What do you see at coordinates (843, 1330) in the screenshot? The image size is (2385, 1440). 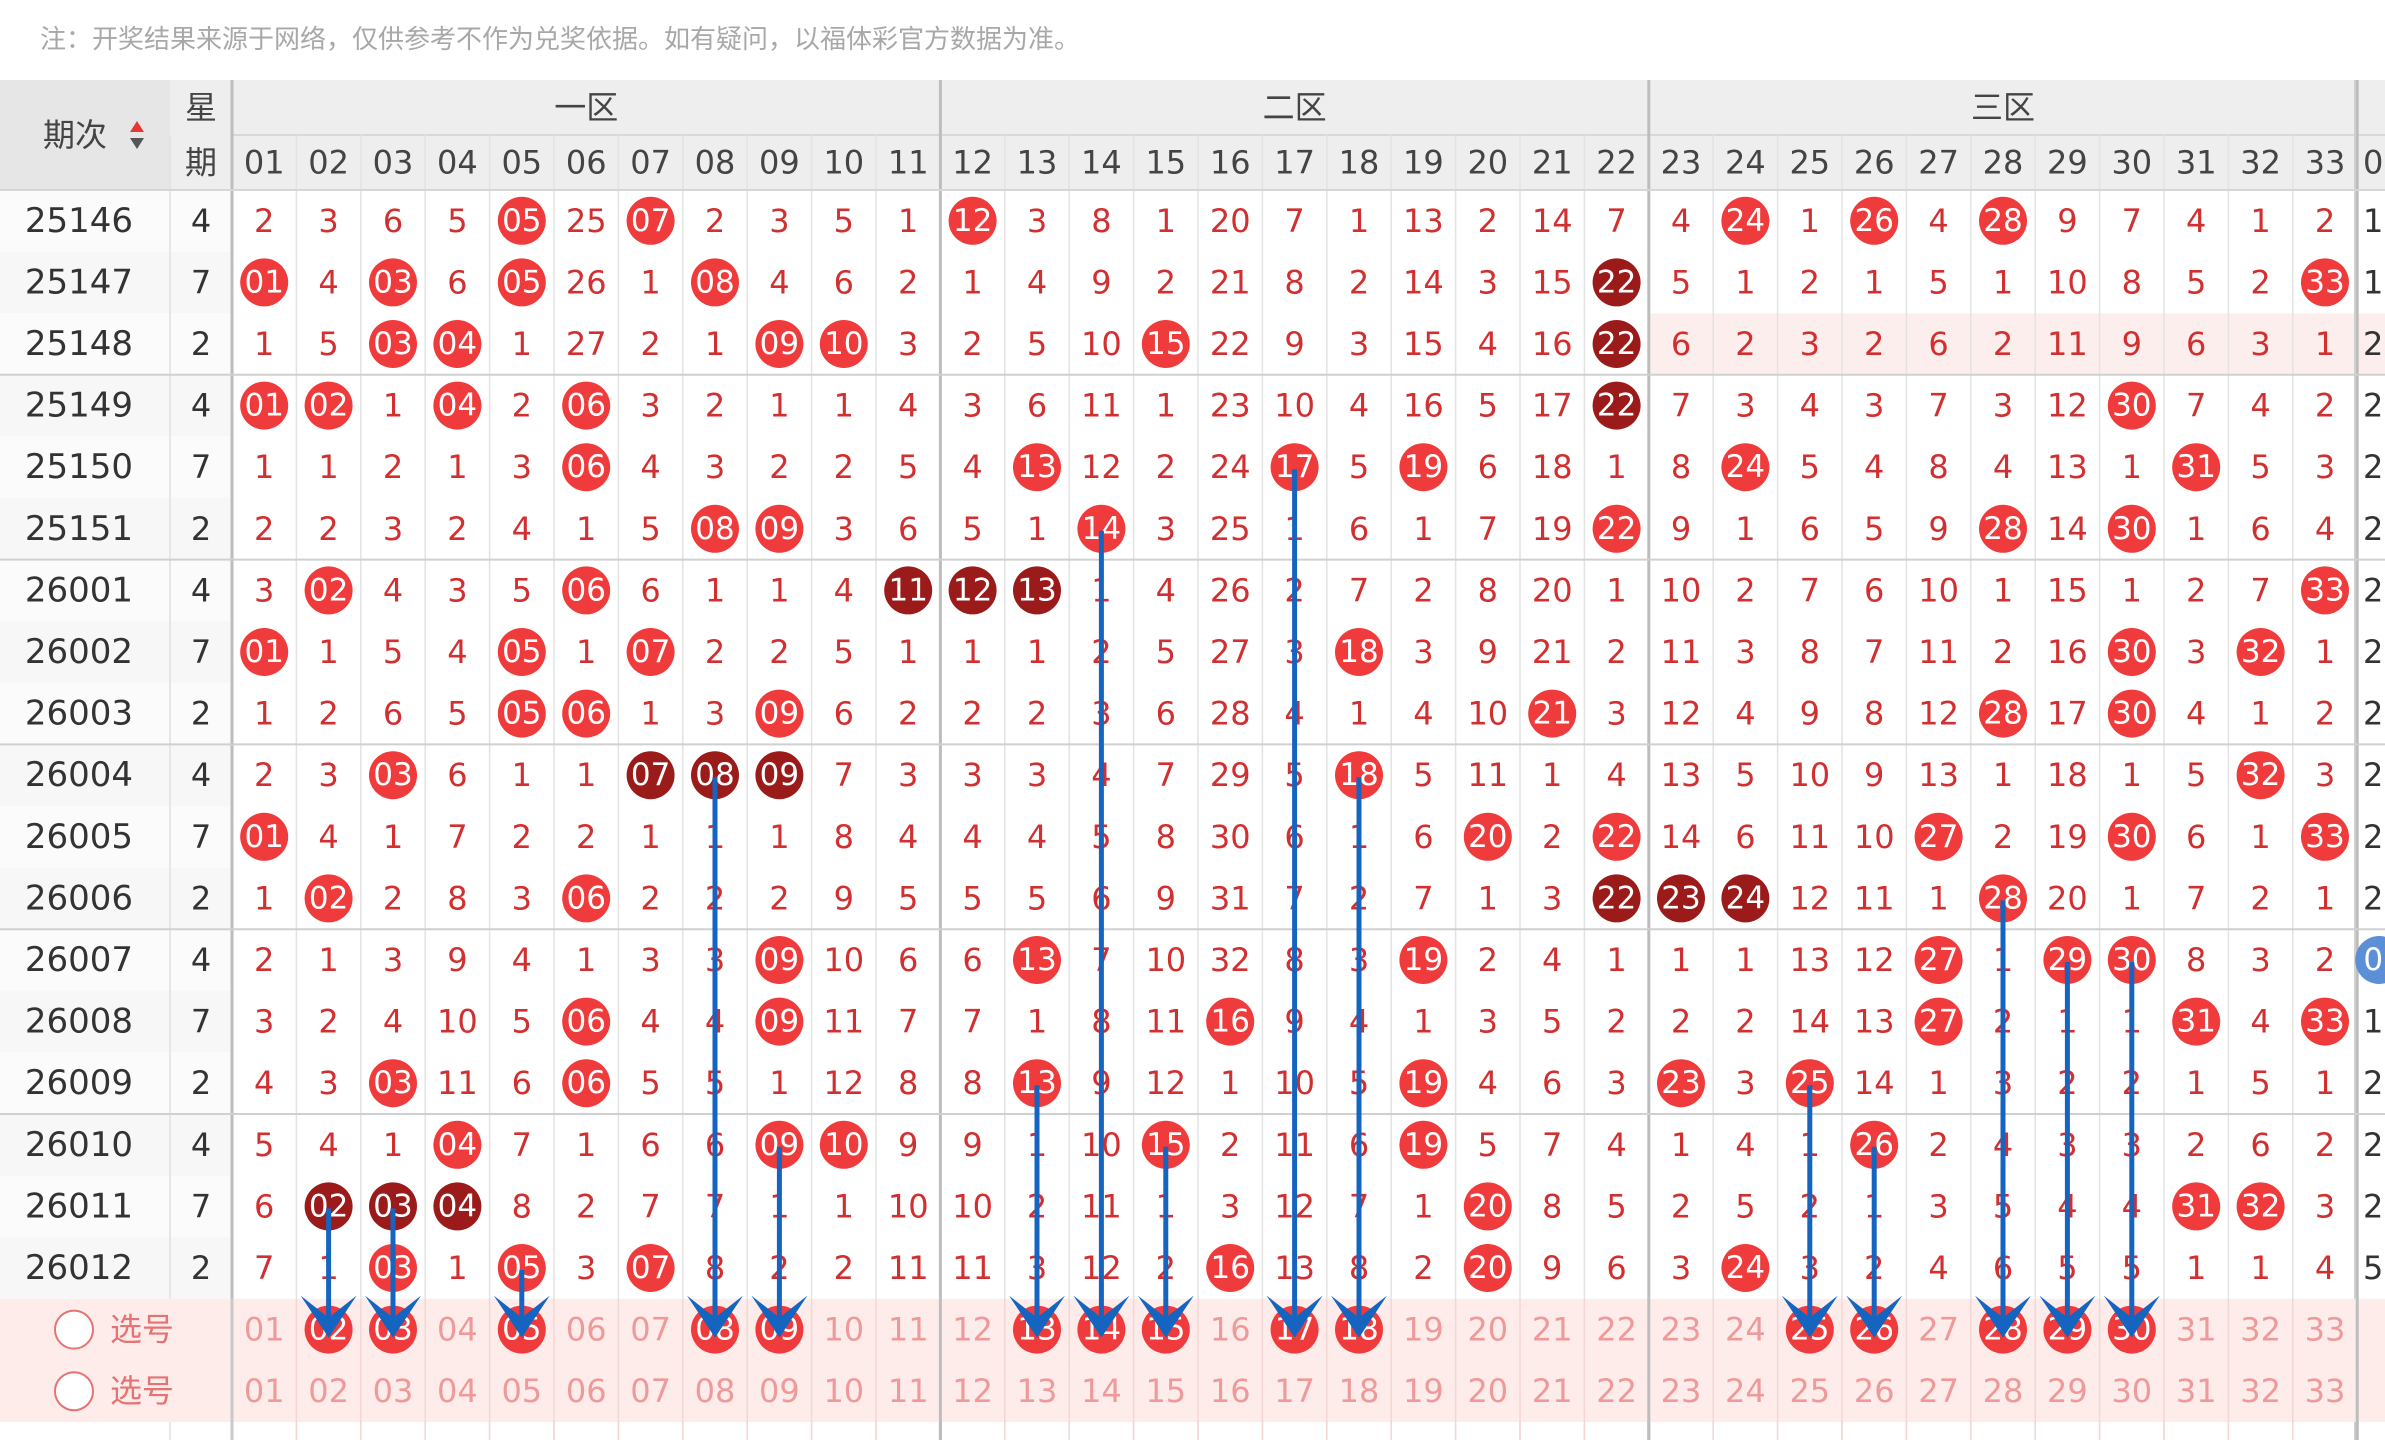 I see `select-number-10: 10` at bounding box center [843, 1330].